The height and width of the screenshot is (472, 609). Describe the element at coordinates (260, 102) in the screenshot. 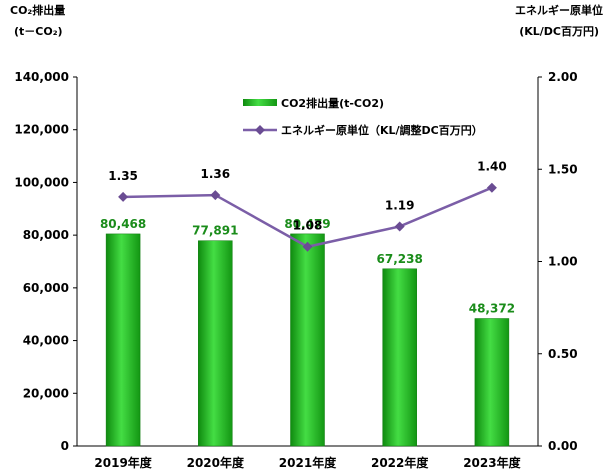

I see `legend-swatch-bar` at that location.